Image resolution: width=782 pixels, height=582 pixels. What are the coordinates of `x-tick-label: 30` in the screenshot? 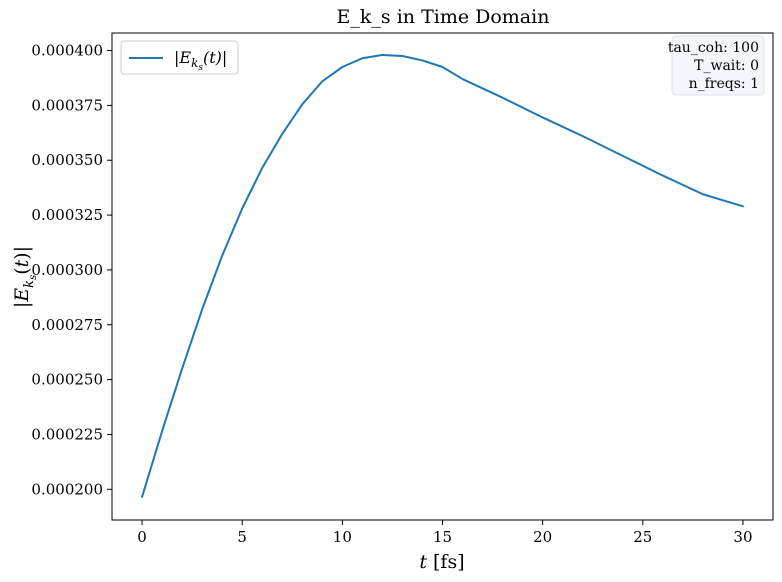 It's located at (742, 537).